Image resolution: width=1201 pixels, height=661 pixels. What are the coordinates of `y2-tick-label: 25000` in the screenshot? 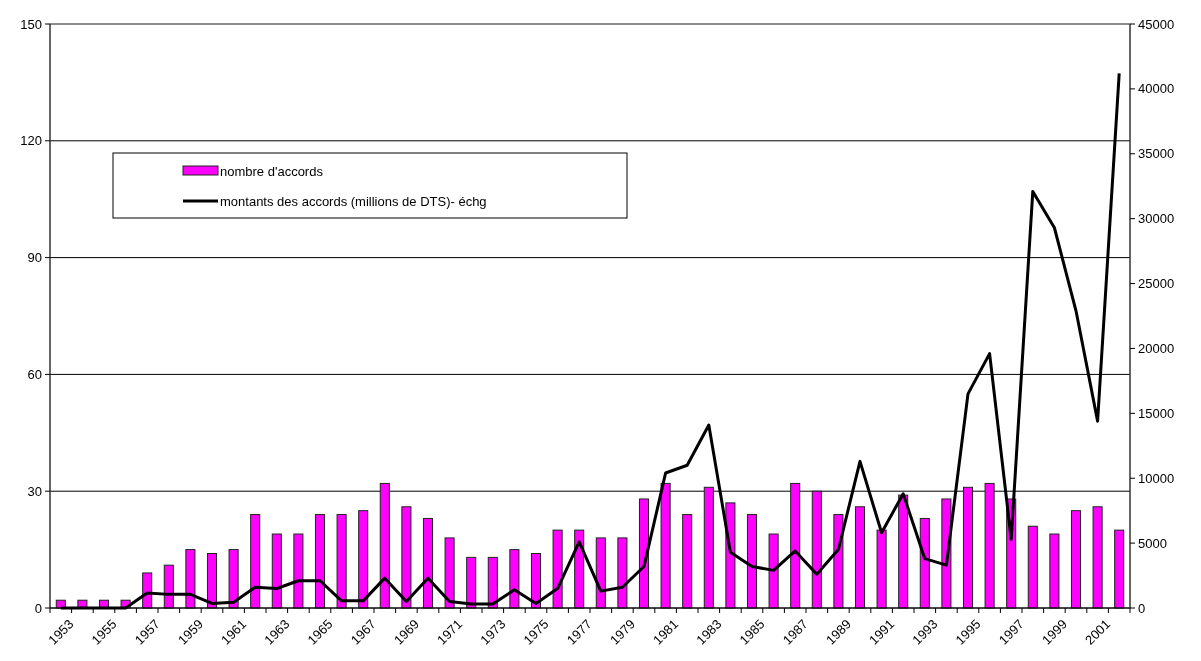 It's located at (1156, 284).